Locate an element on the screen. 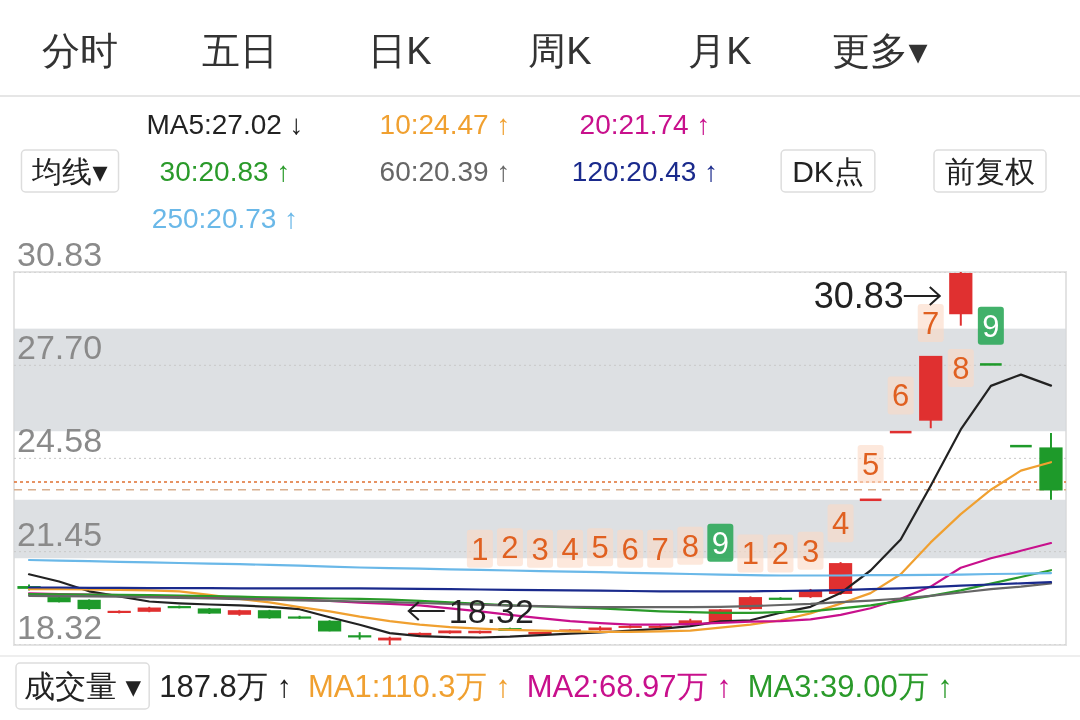 This screenshot has width=1080, height=720. text: 五日 is located at coordinates (240, 51).